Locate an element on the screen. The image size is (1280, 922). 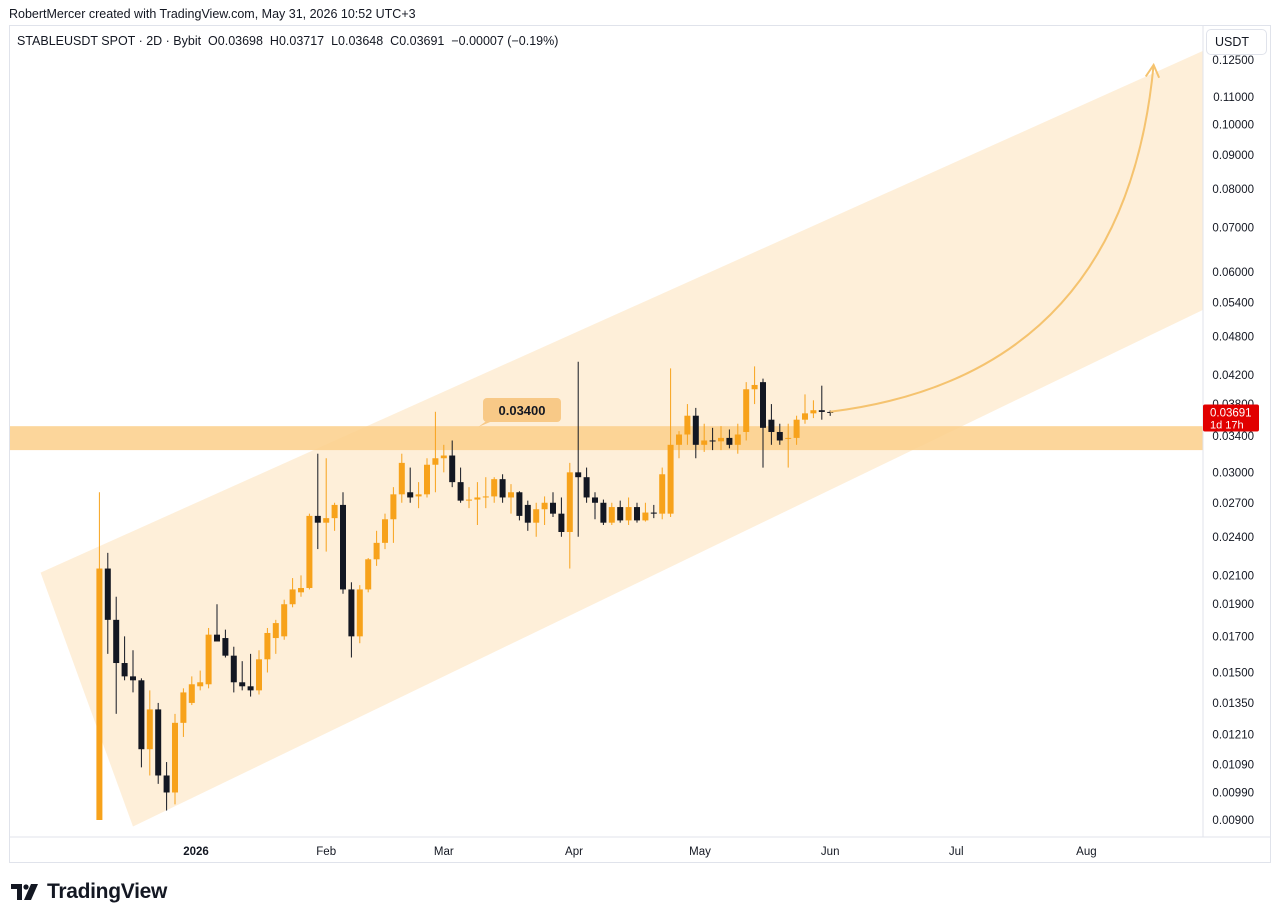
symbol-name: STABLEUSDT SPOT · 2D · Bybit is located at coordinates (109, 41).